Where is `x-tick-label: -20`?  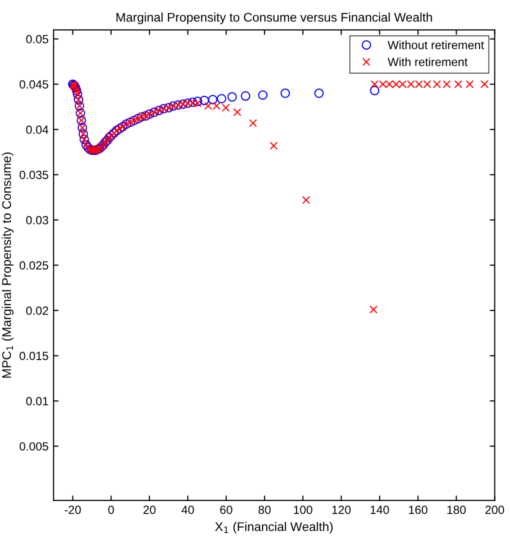
x-tick-label: -20 is located at coordinates (72, 510).